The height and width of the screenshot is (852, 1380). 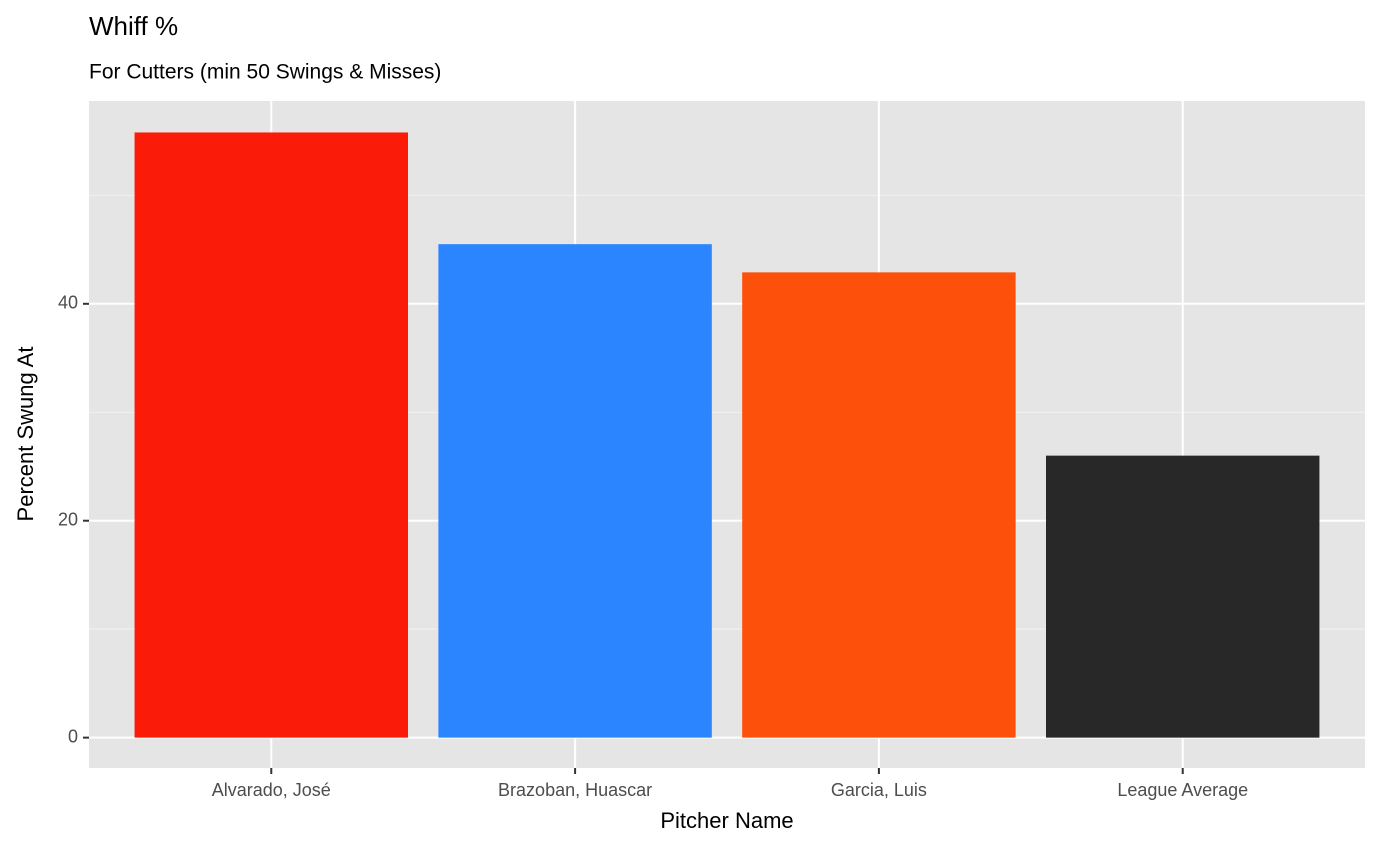 What do you see at coordinates (73, 736) in the screenshot?
I see `y-tick-label: 0` at bounding box center [73, 736].